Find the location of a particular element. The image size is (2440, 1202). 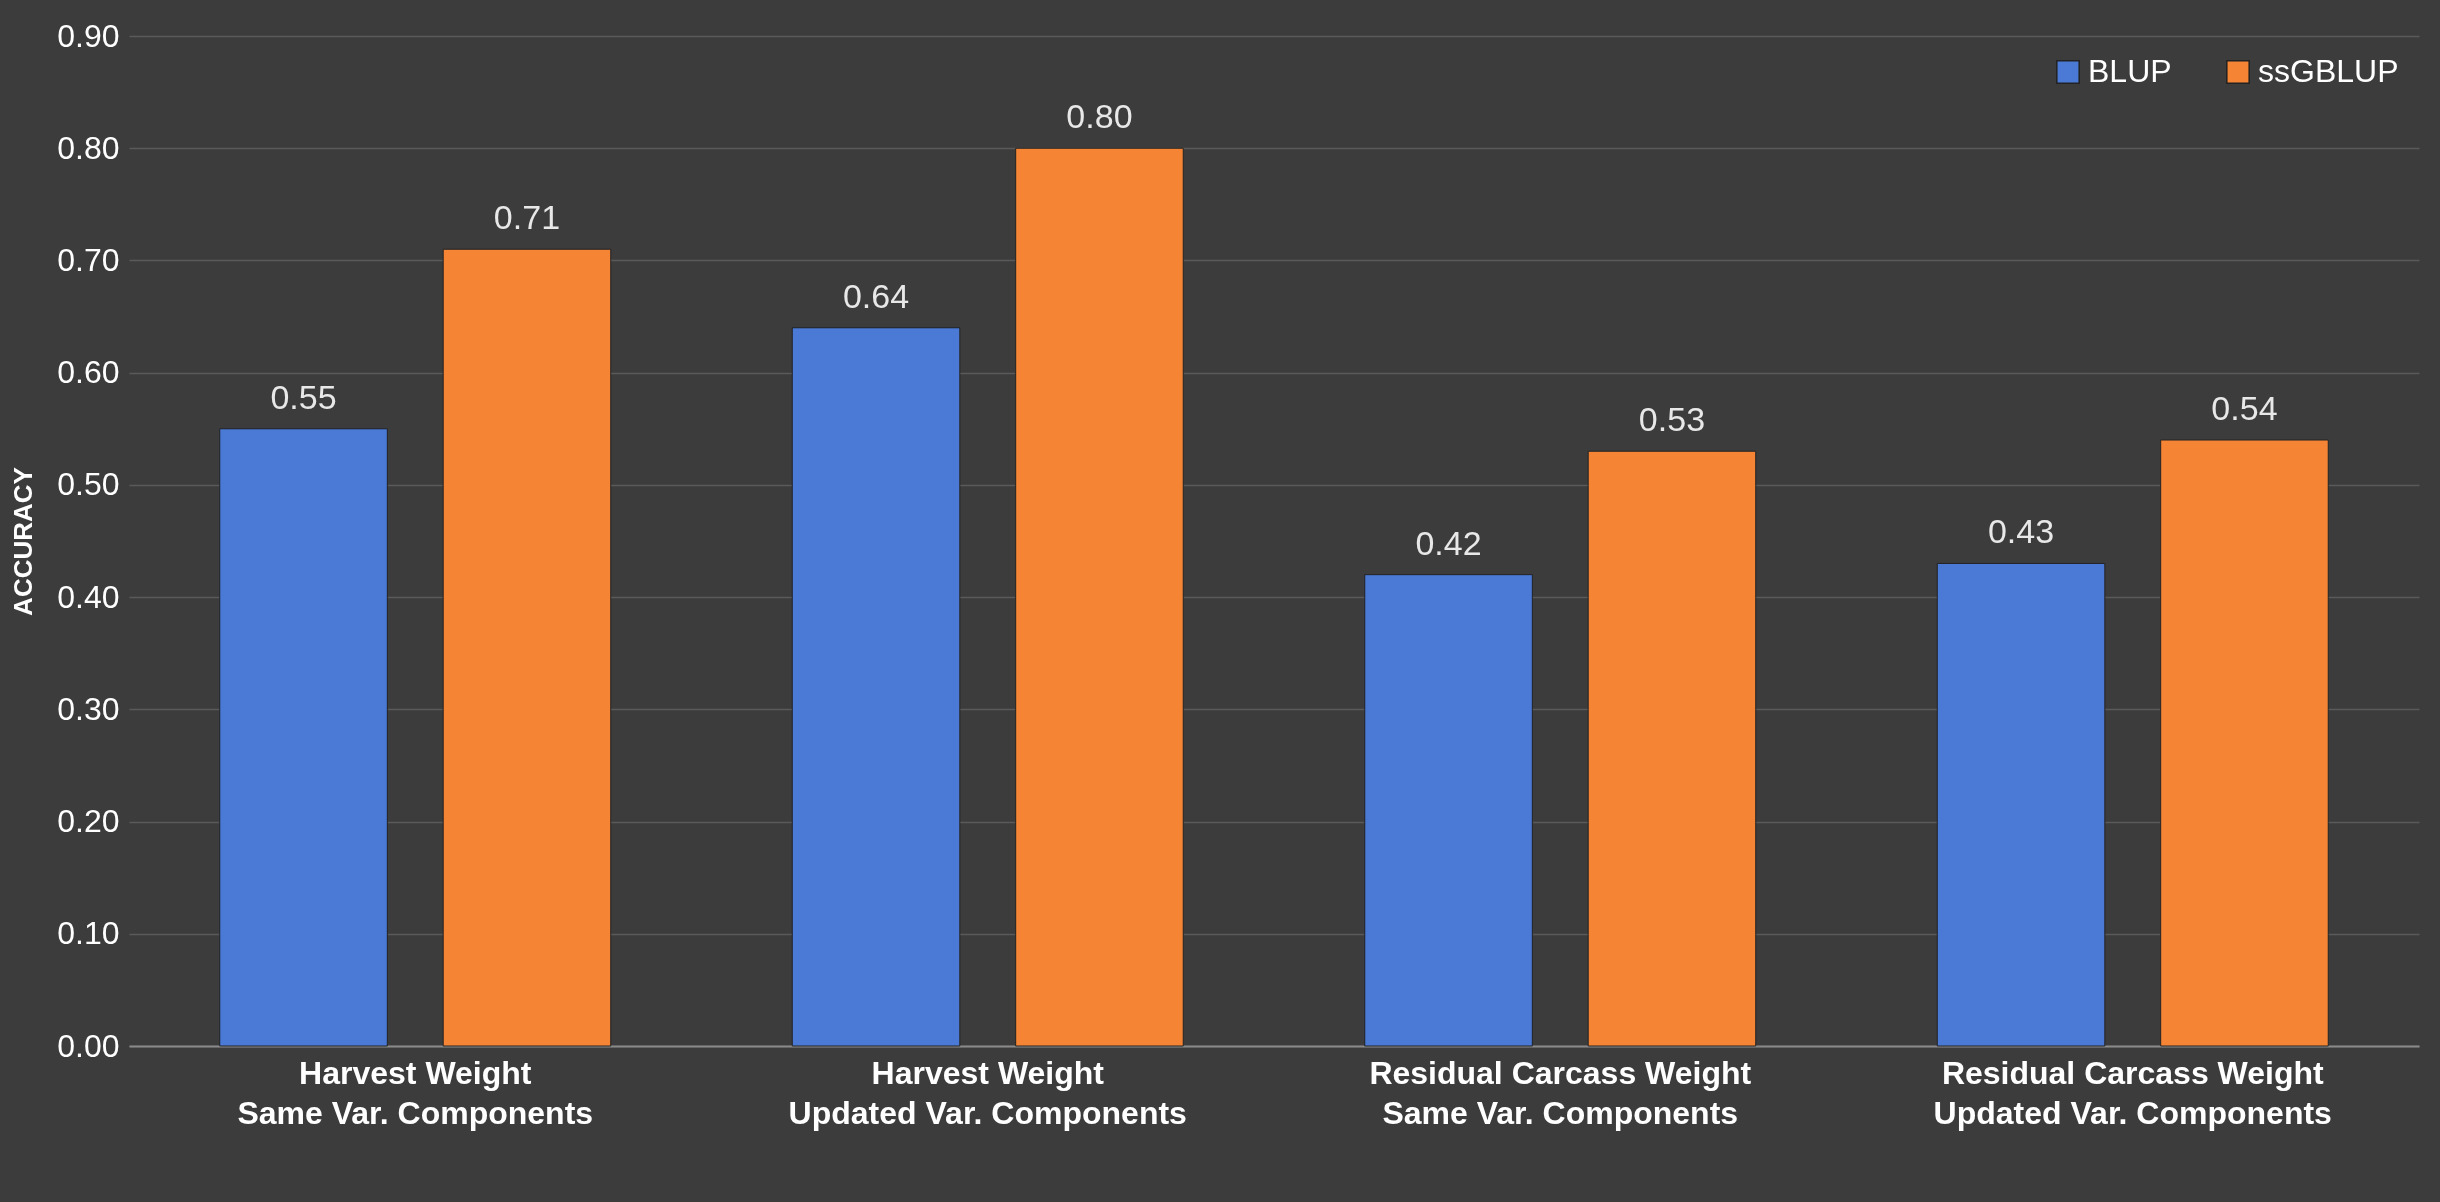

y-tick-label: 0.10 is located at coordinates (88, 933).